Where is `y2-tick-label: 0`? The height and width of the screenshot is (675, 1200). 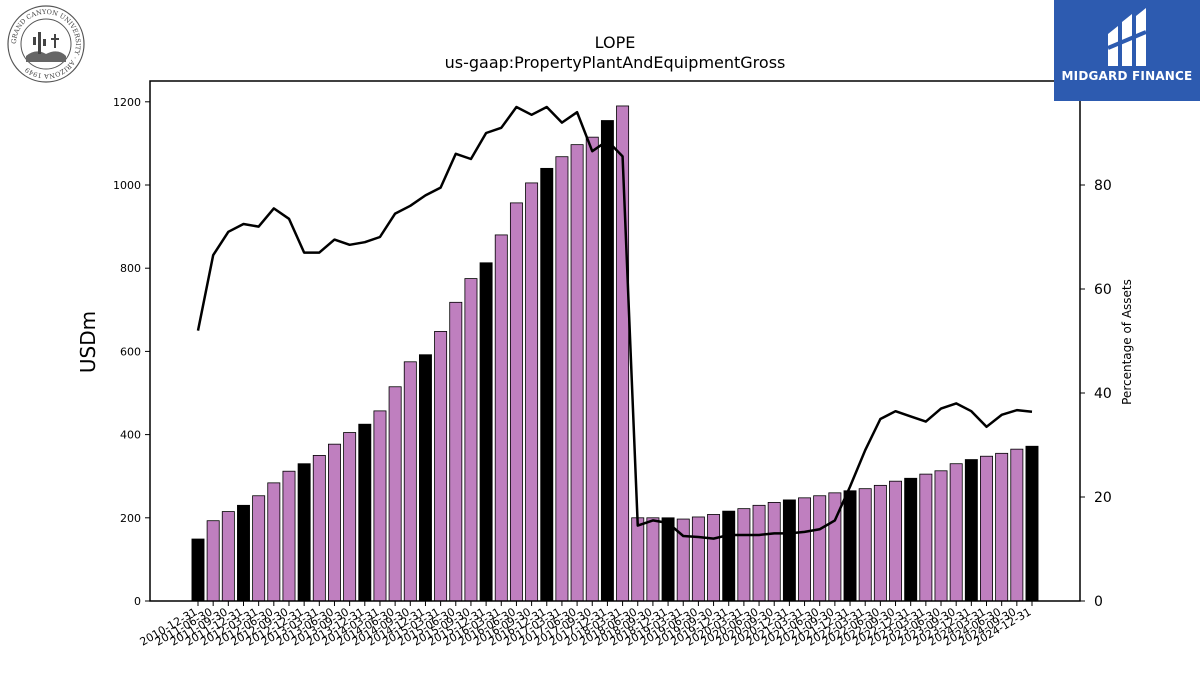 y2-tick-label: 0 is located at coordinates (1098, 602).